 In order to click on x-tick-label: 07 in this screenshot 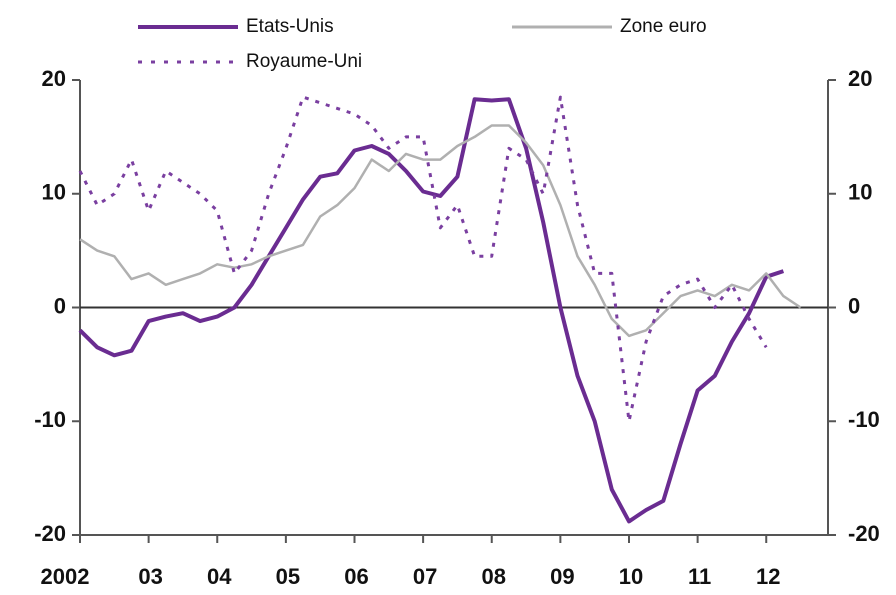, I will do `click(425, 576)`.